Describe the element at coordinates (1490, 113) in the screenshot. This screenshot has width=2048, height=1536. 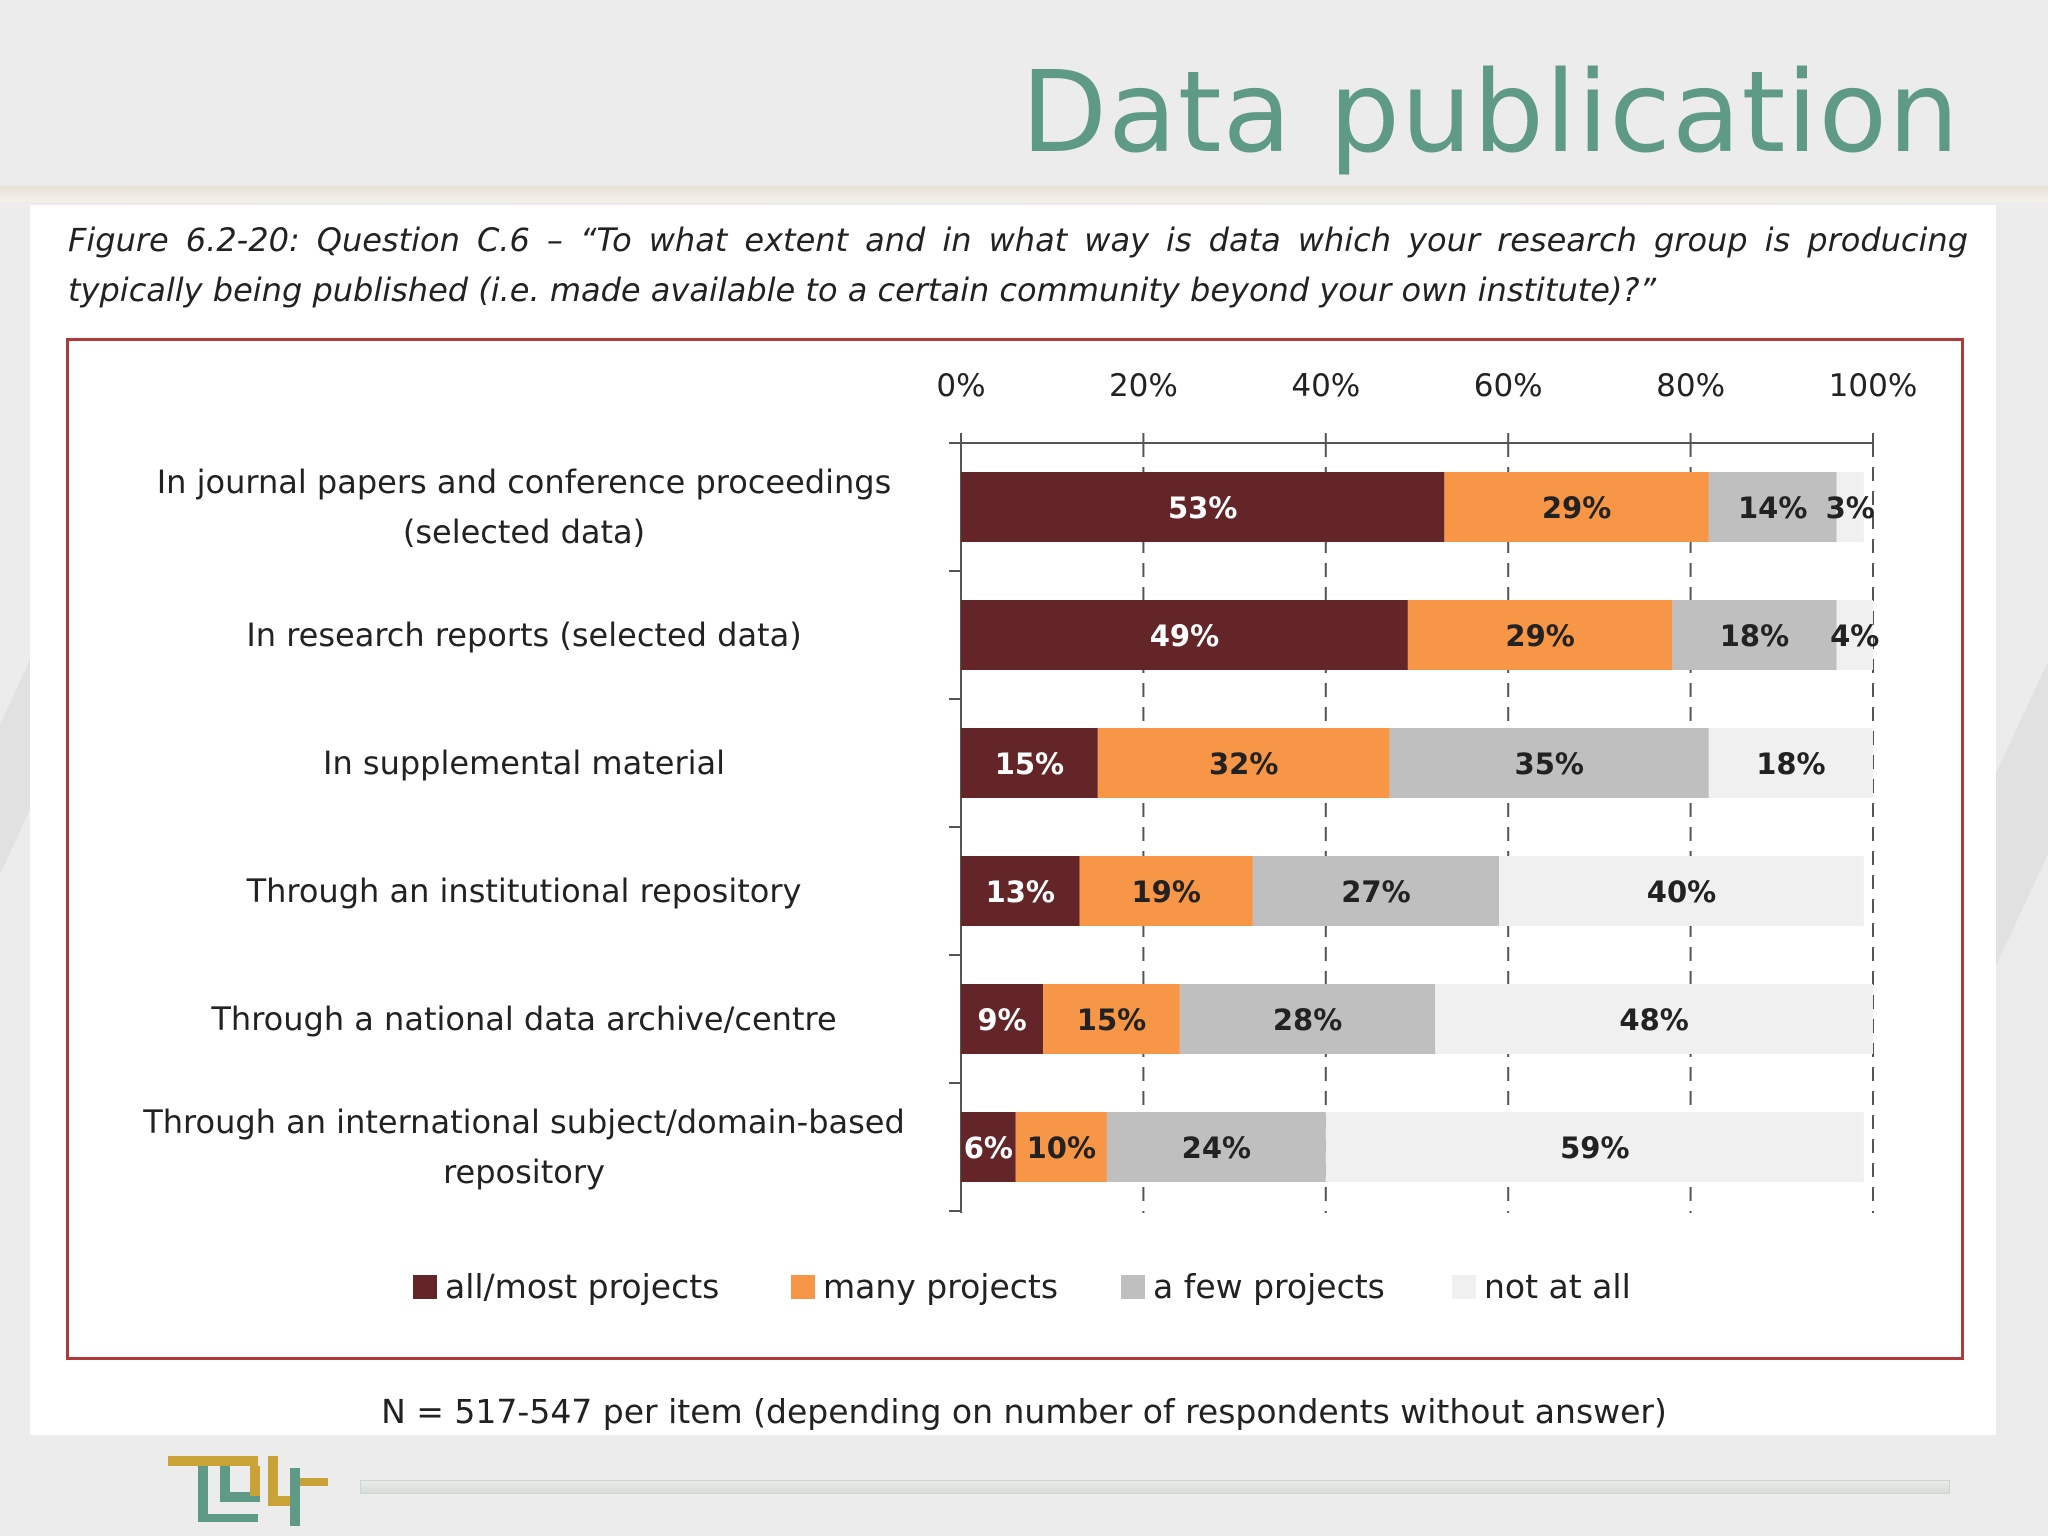
I see `slide-title: Data publication` at that location.